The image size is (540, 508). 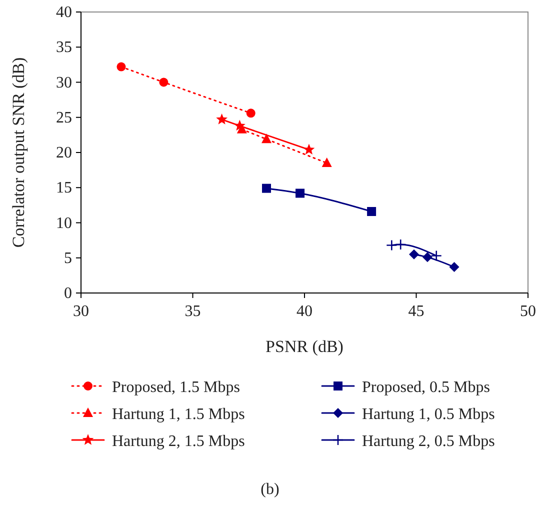 What do you see at coordinates (68, 293) in the screenshot?
I see `y-tick-label: 0` at bounding box center [68, 293].